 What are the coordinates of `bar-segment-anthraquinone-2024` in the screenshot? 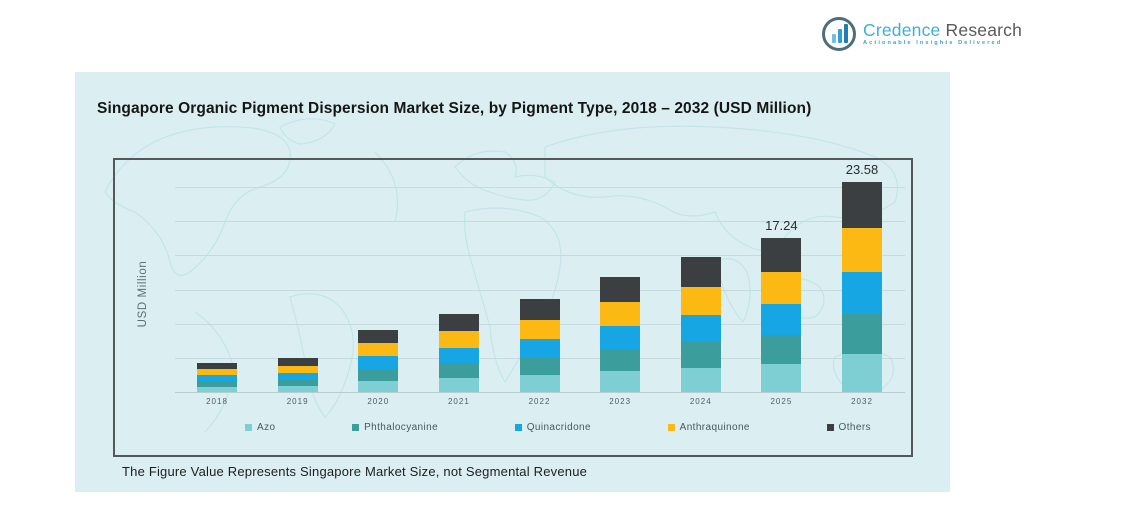 It's located at (700, 301).